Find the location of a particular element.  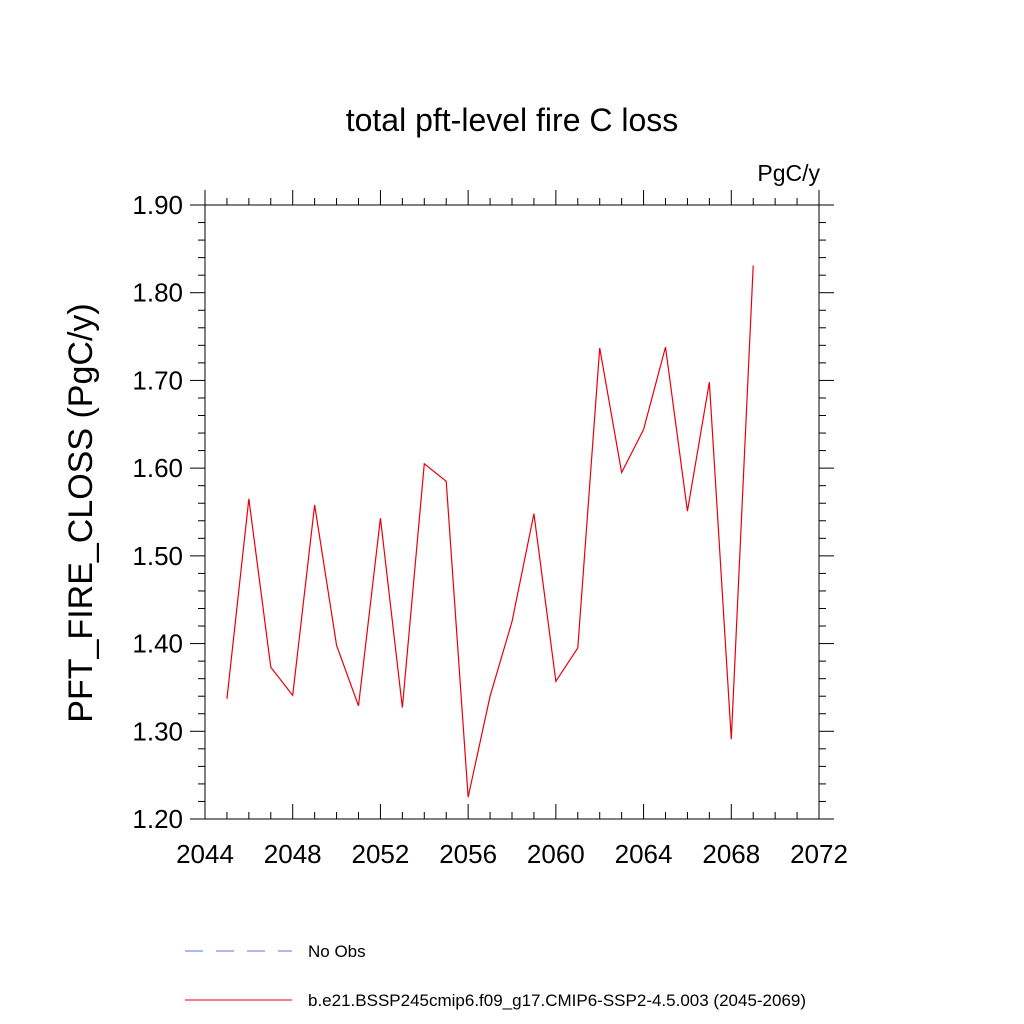

y-tick-label: 1.90 is located at coordinates (157, 205).